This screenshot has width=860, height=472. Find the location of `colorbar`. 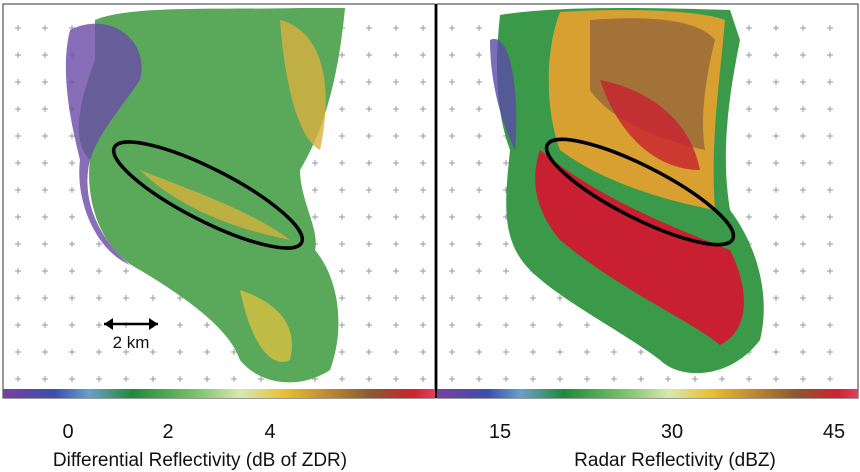

colorbar is located at coordinates (647, 393).